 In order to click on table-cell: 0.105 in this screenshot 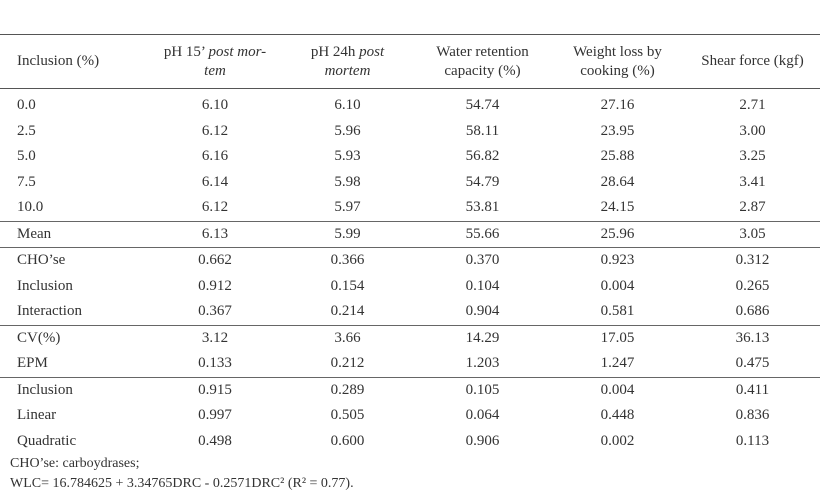, I will do `click(482, 389)`.